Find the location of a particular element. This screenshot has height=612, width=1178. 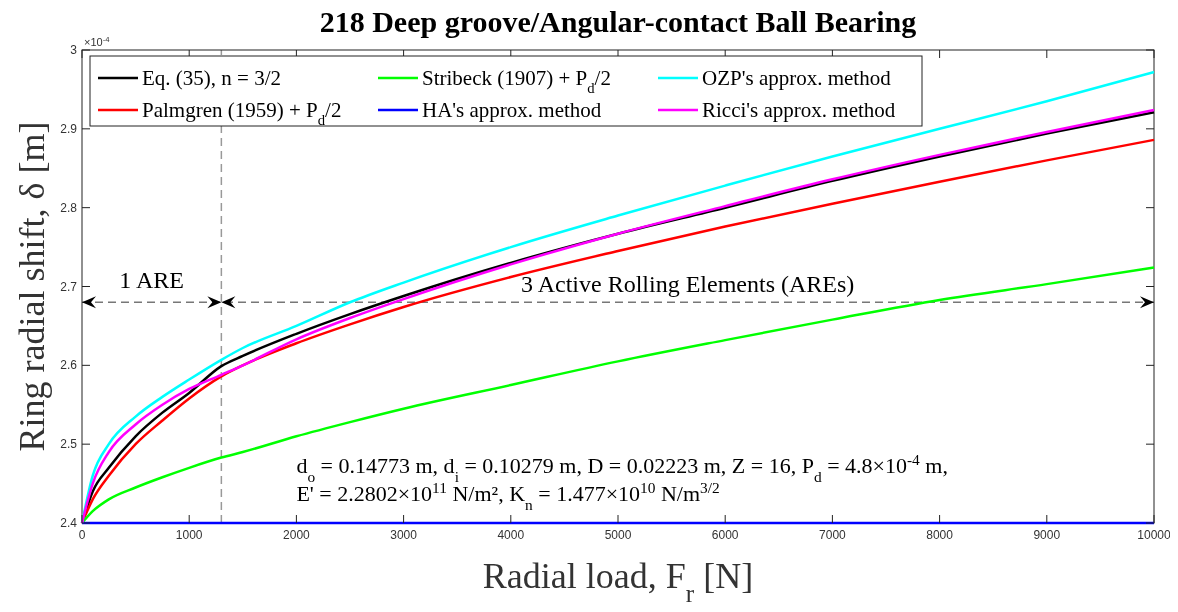

annotation: 1 ARE is located at coordinates (152, 280).